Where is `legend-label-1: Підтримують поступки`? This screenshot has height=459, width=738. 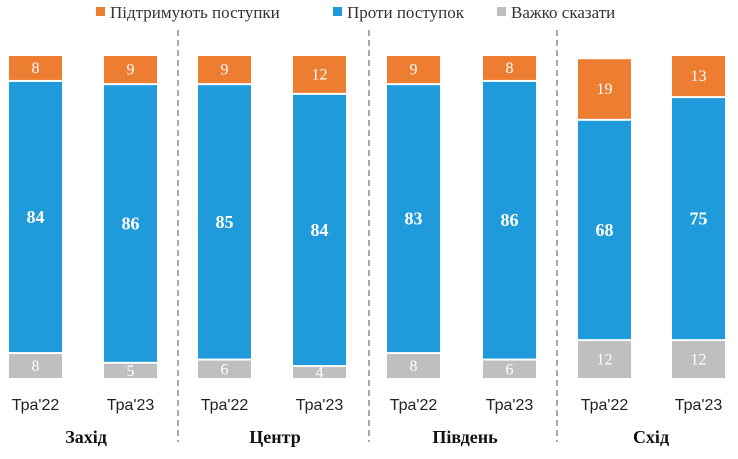 legend-label-1: Підтримують поступки is located at coordinates (195, 12).